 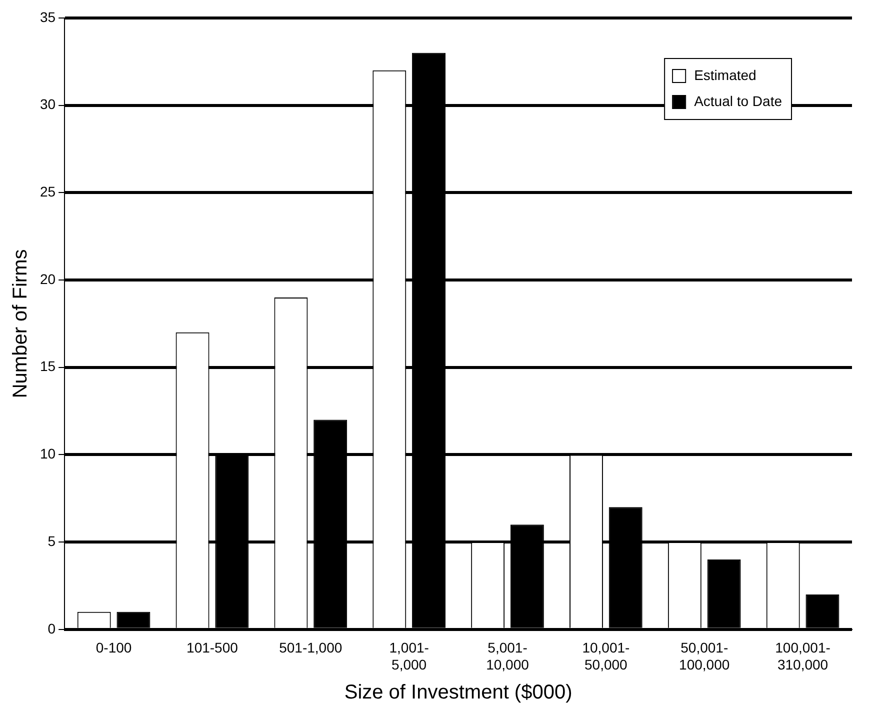 What do you see at coordinates (725, 74) in the screenshot?
I see `legend-label: Estimated` at bounding box center [725, 74].